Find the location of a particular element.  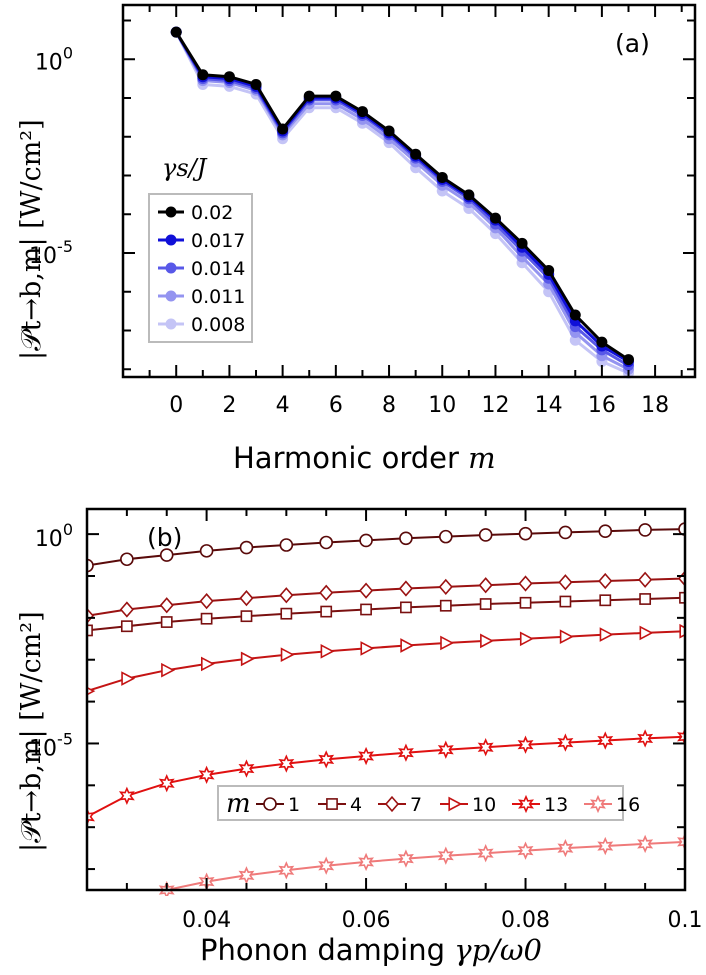

panel-b-legend: m 1 4 7 10 13 16 is located at coordinates (428, 803).